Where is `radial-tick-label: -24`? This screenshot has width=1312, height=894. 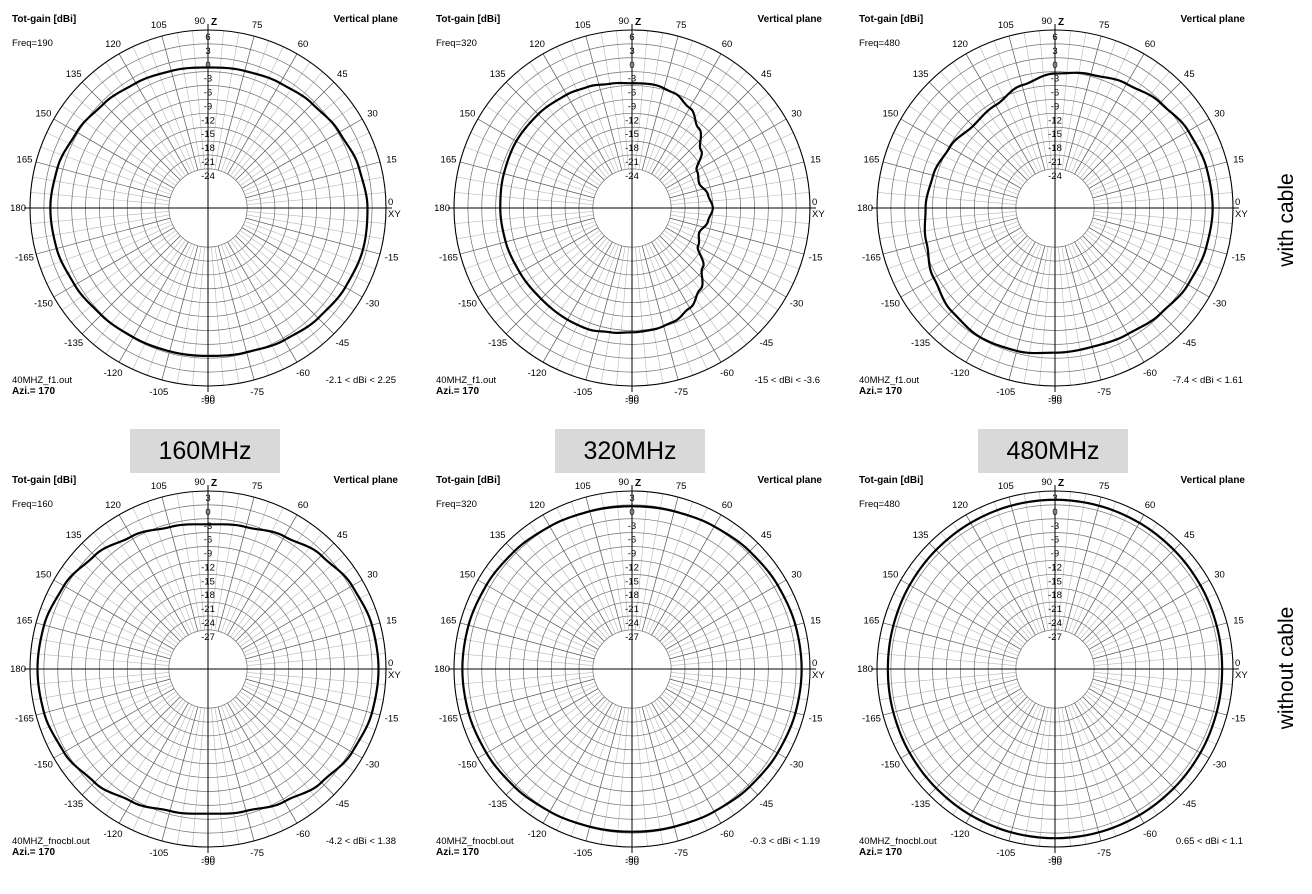
radial-tick-label: -24 is located at coordinates (632, 623).